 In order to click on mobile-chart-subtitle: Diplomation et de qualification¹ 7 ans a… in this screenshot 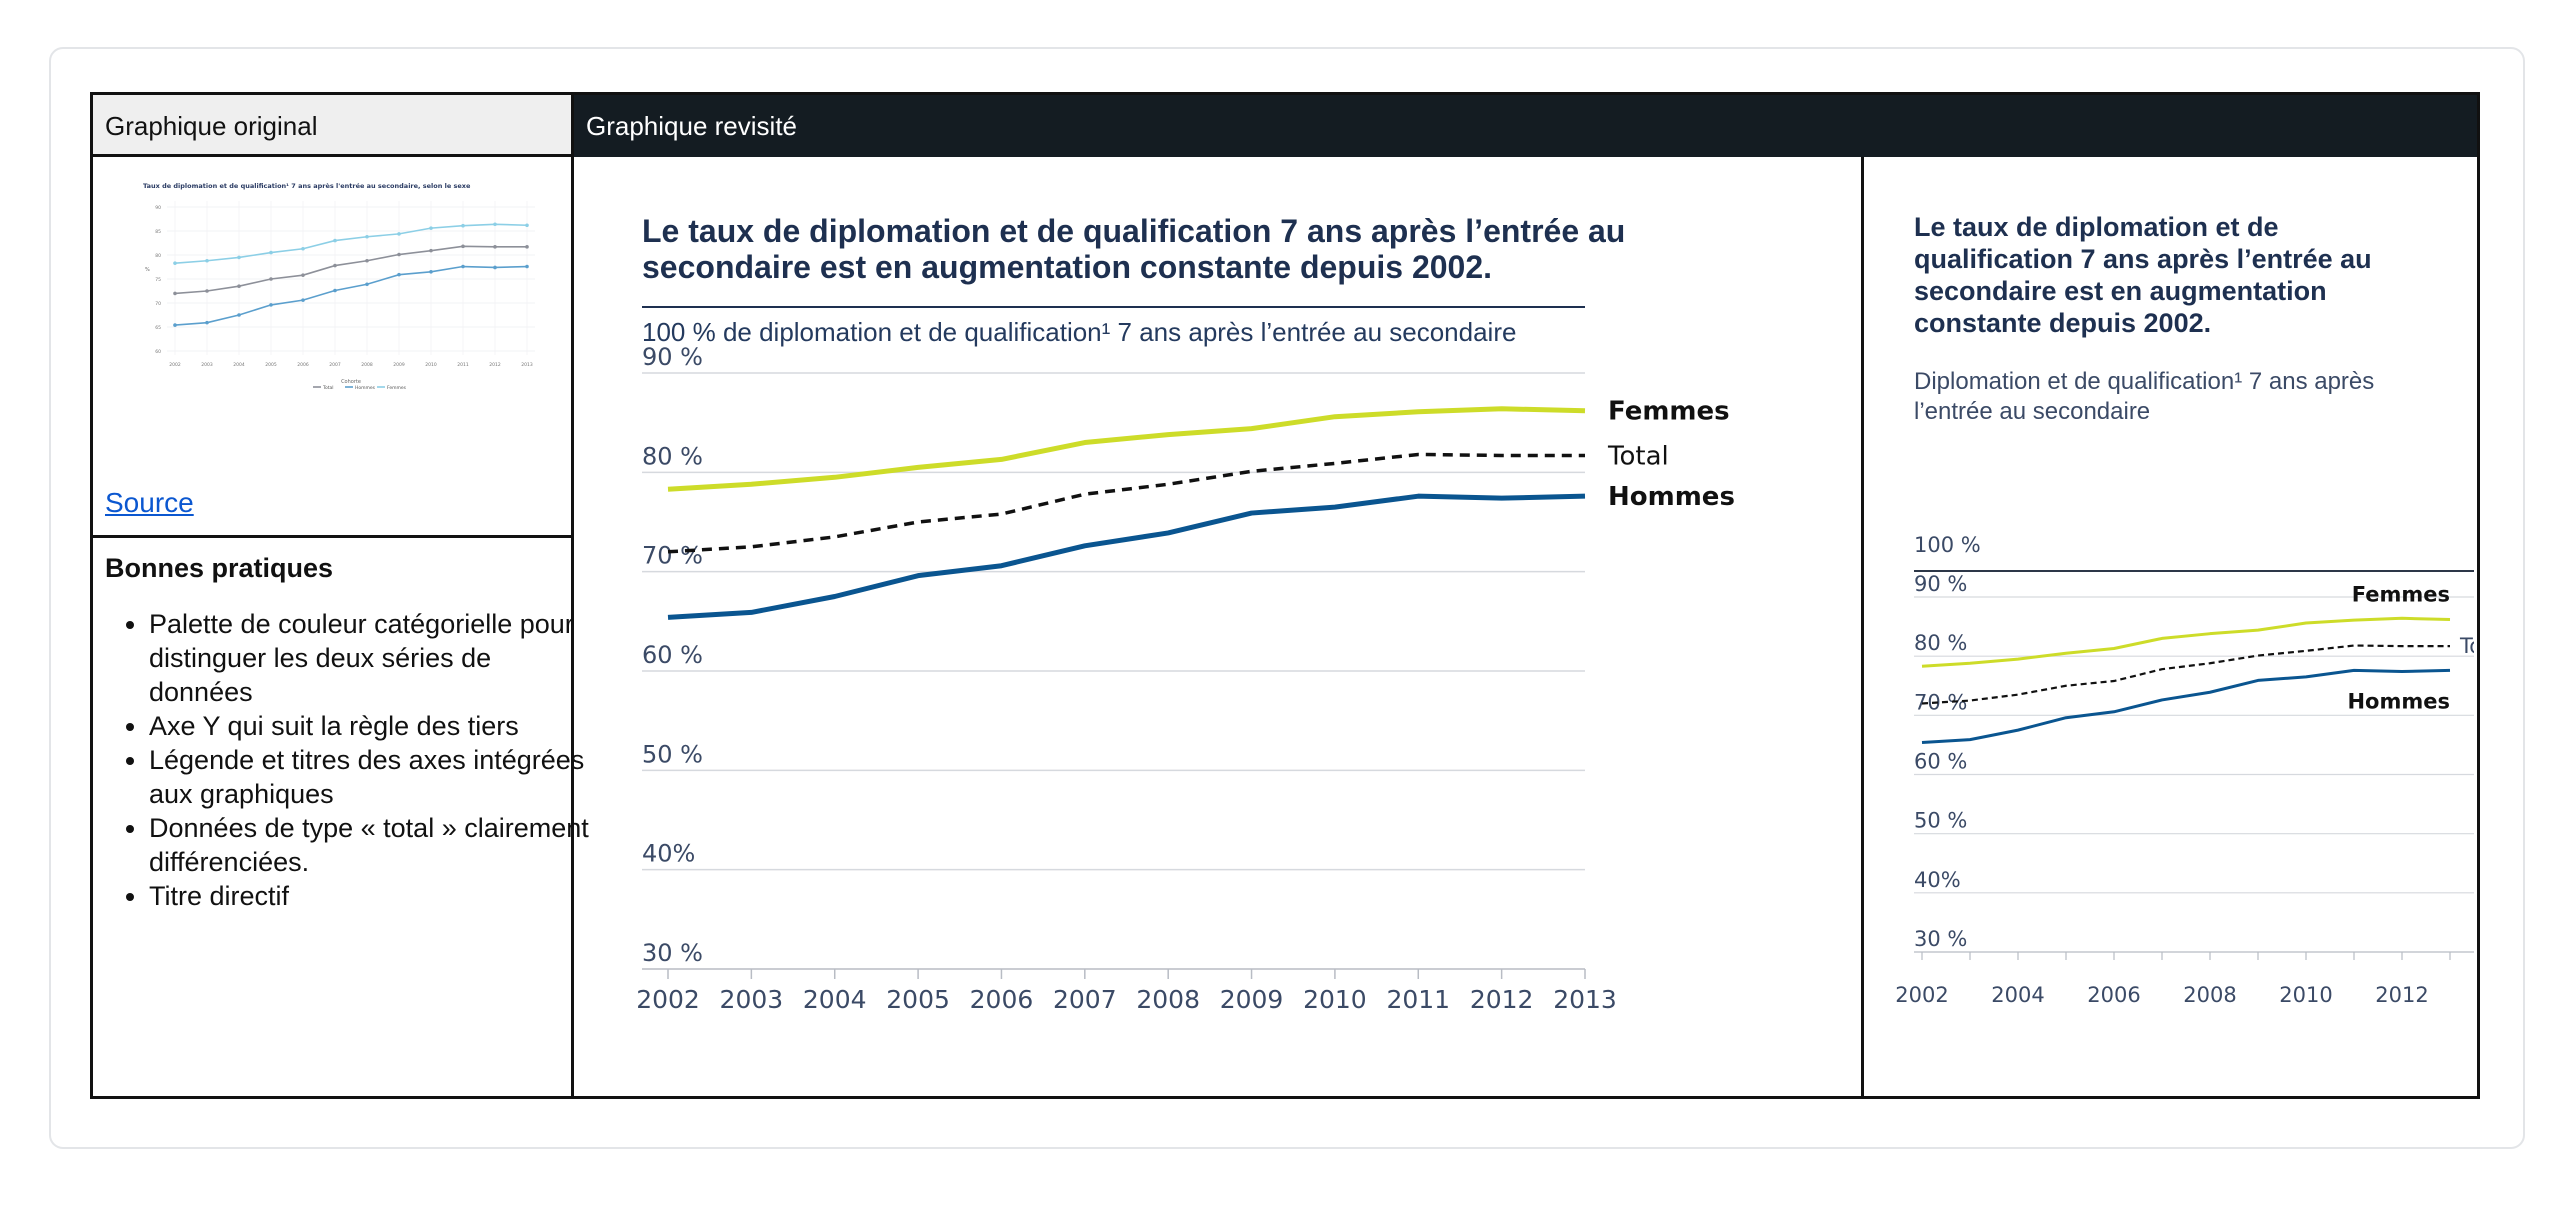, I will do `click(2144, 396)`.